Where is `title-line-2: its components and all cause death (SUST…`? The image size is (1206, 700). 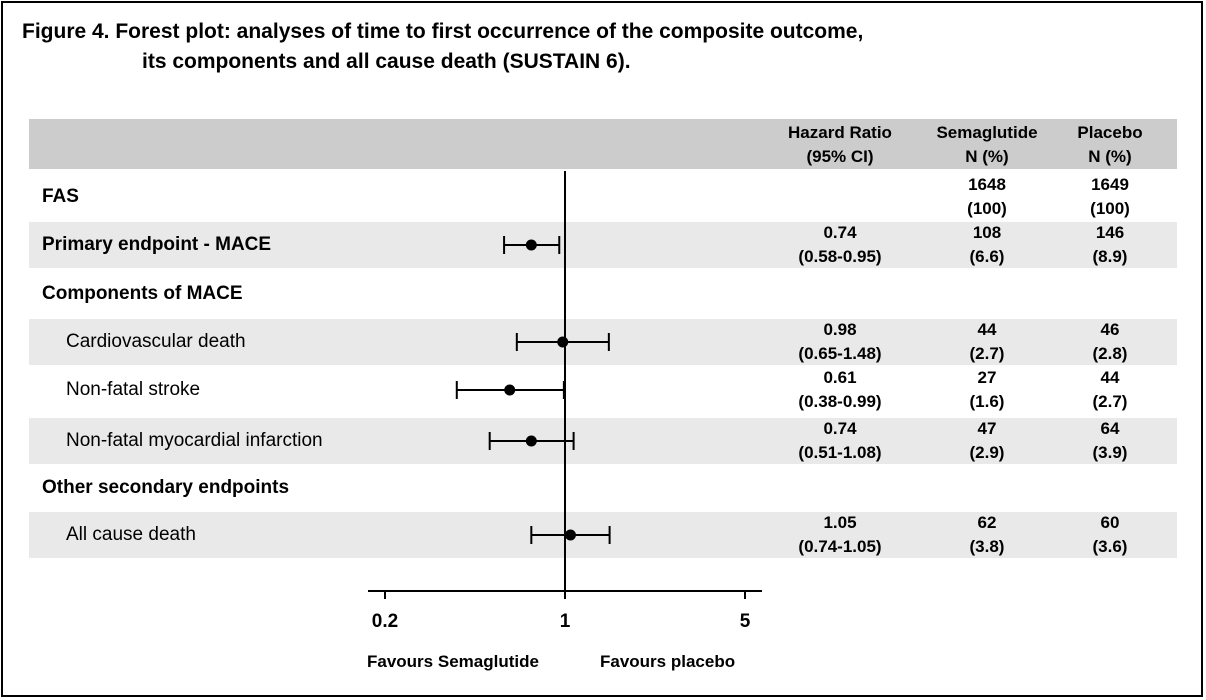 title-line-2: its components and all cause death (SUST… is located at coordinates (386, 61).